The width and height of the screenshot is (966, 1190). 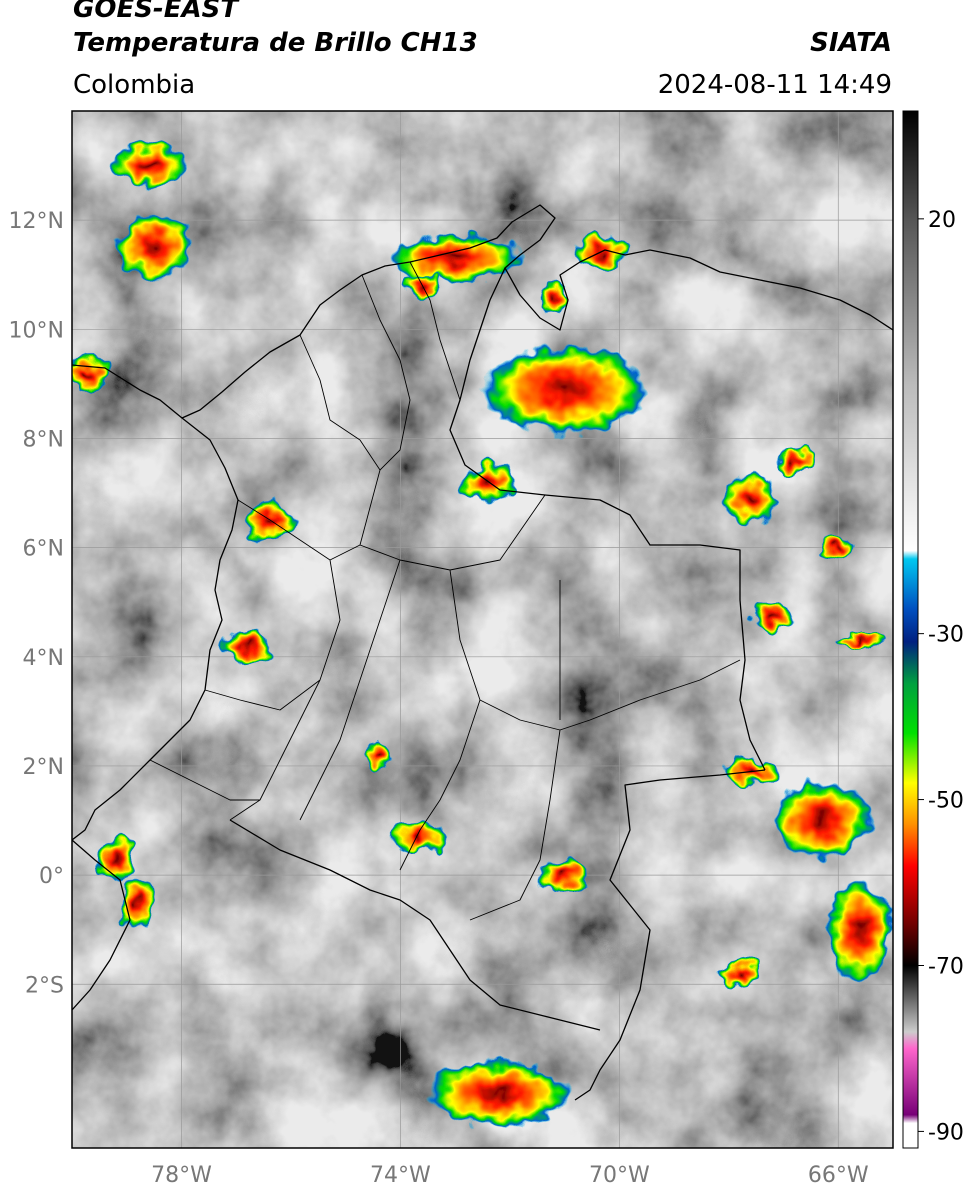 I want to click on coastline-pacific, so click(x=155, y=629).